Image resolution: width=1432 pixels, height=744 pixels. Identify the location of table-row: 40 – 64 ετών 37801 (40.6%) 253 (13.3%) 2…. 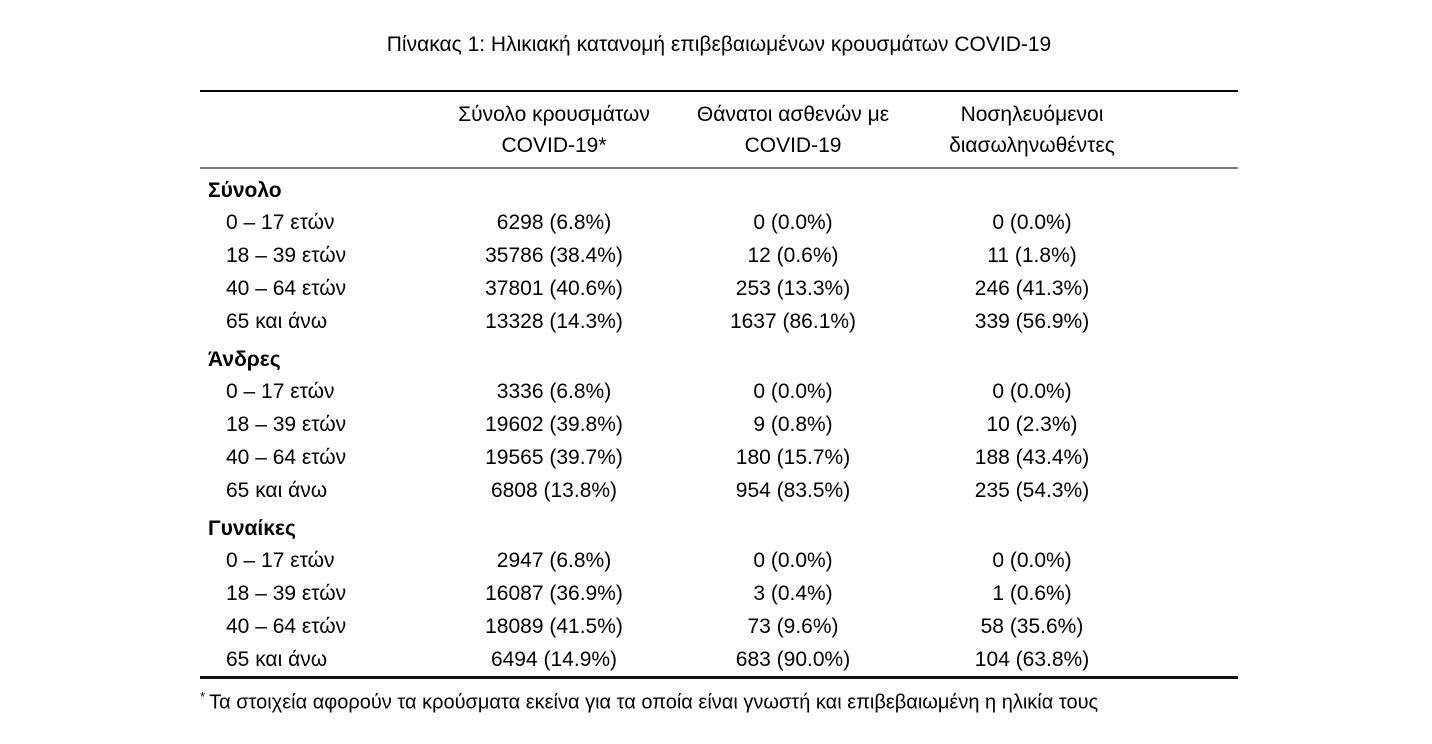
(719, 288).